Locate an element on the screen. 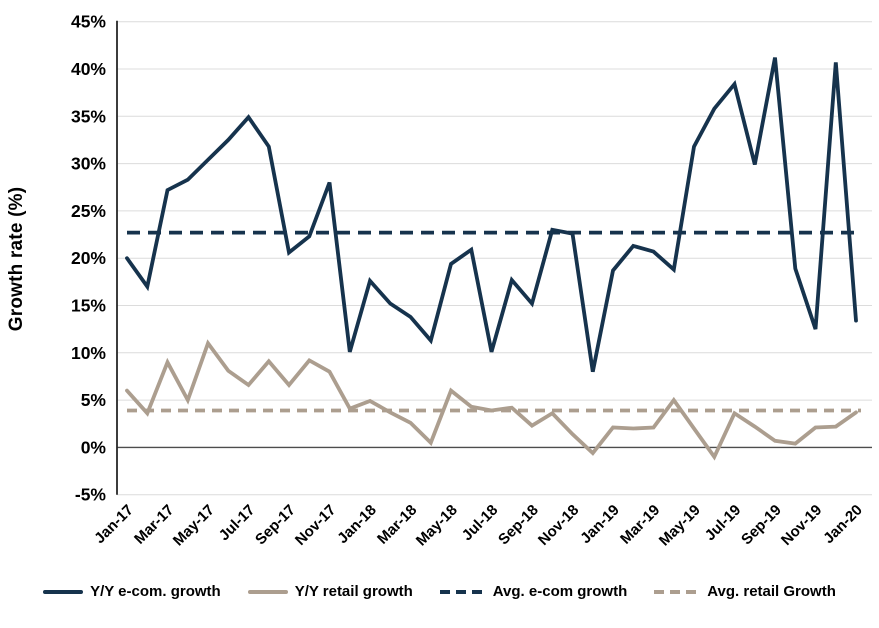  y-tick-label: -5% is located at coordinates (91, 495).